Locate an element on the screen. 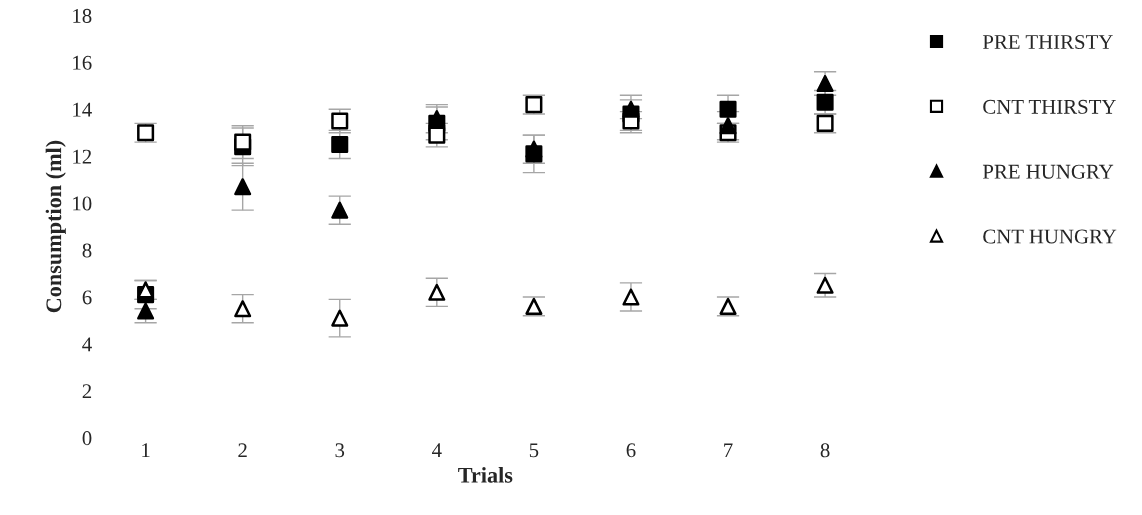 Image resolution: width=1142 pixels, height=515 pixels. y-tick-label: 0 is located at coordinates (87, 438).